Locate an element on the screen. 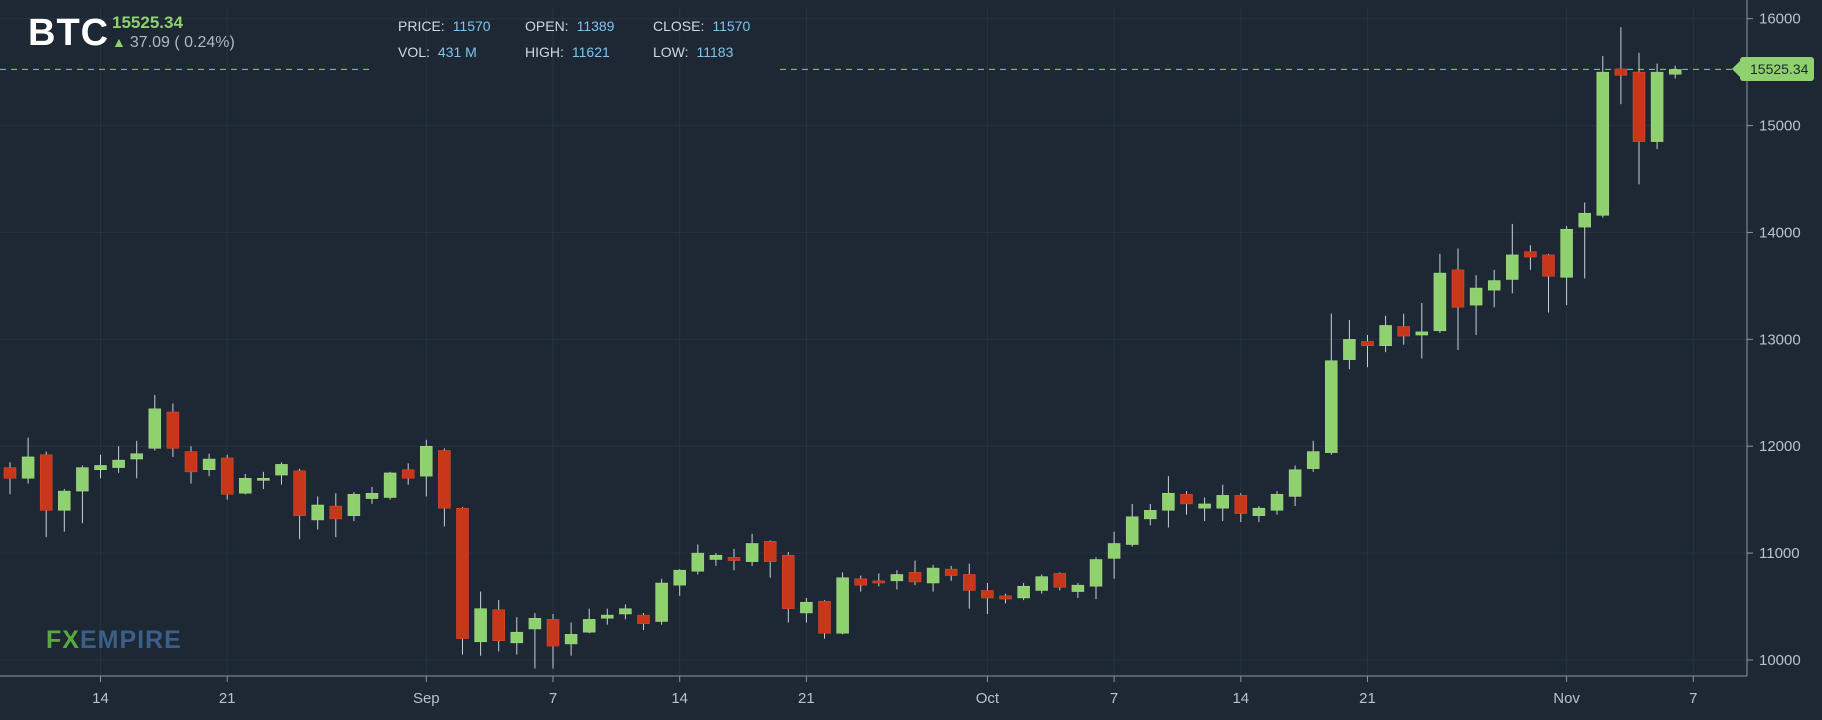  fxempire-logo: FXEMPIRE is located at coordinates (114, 640).